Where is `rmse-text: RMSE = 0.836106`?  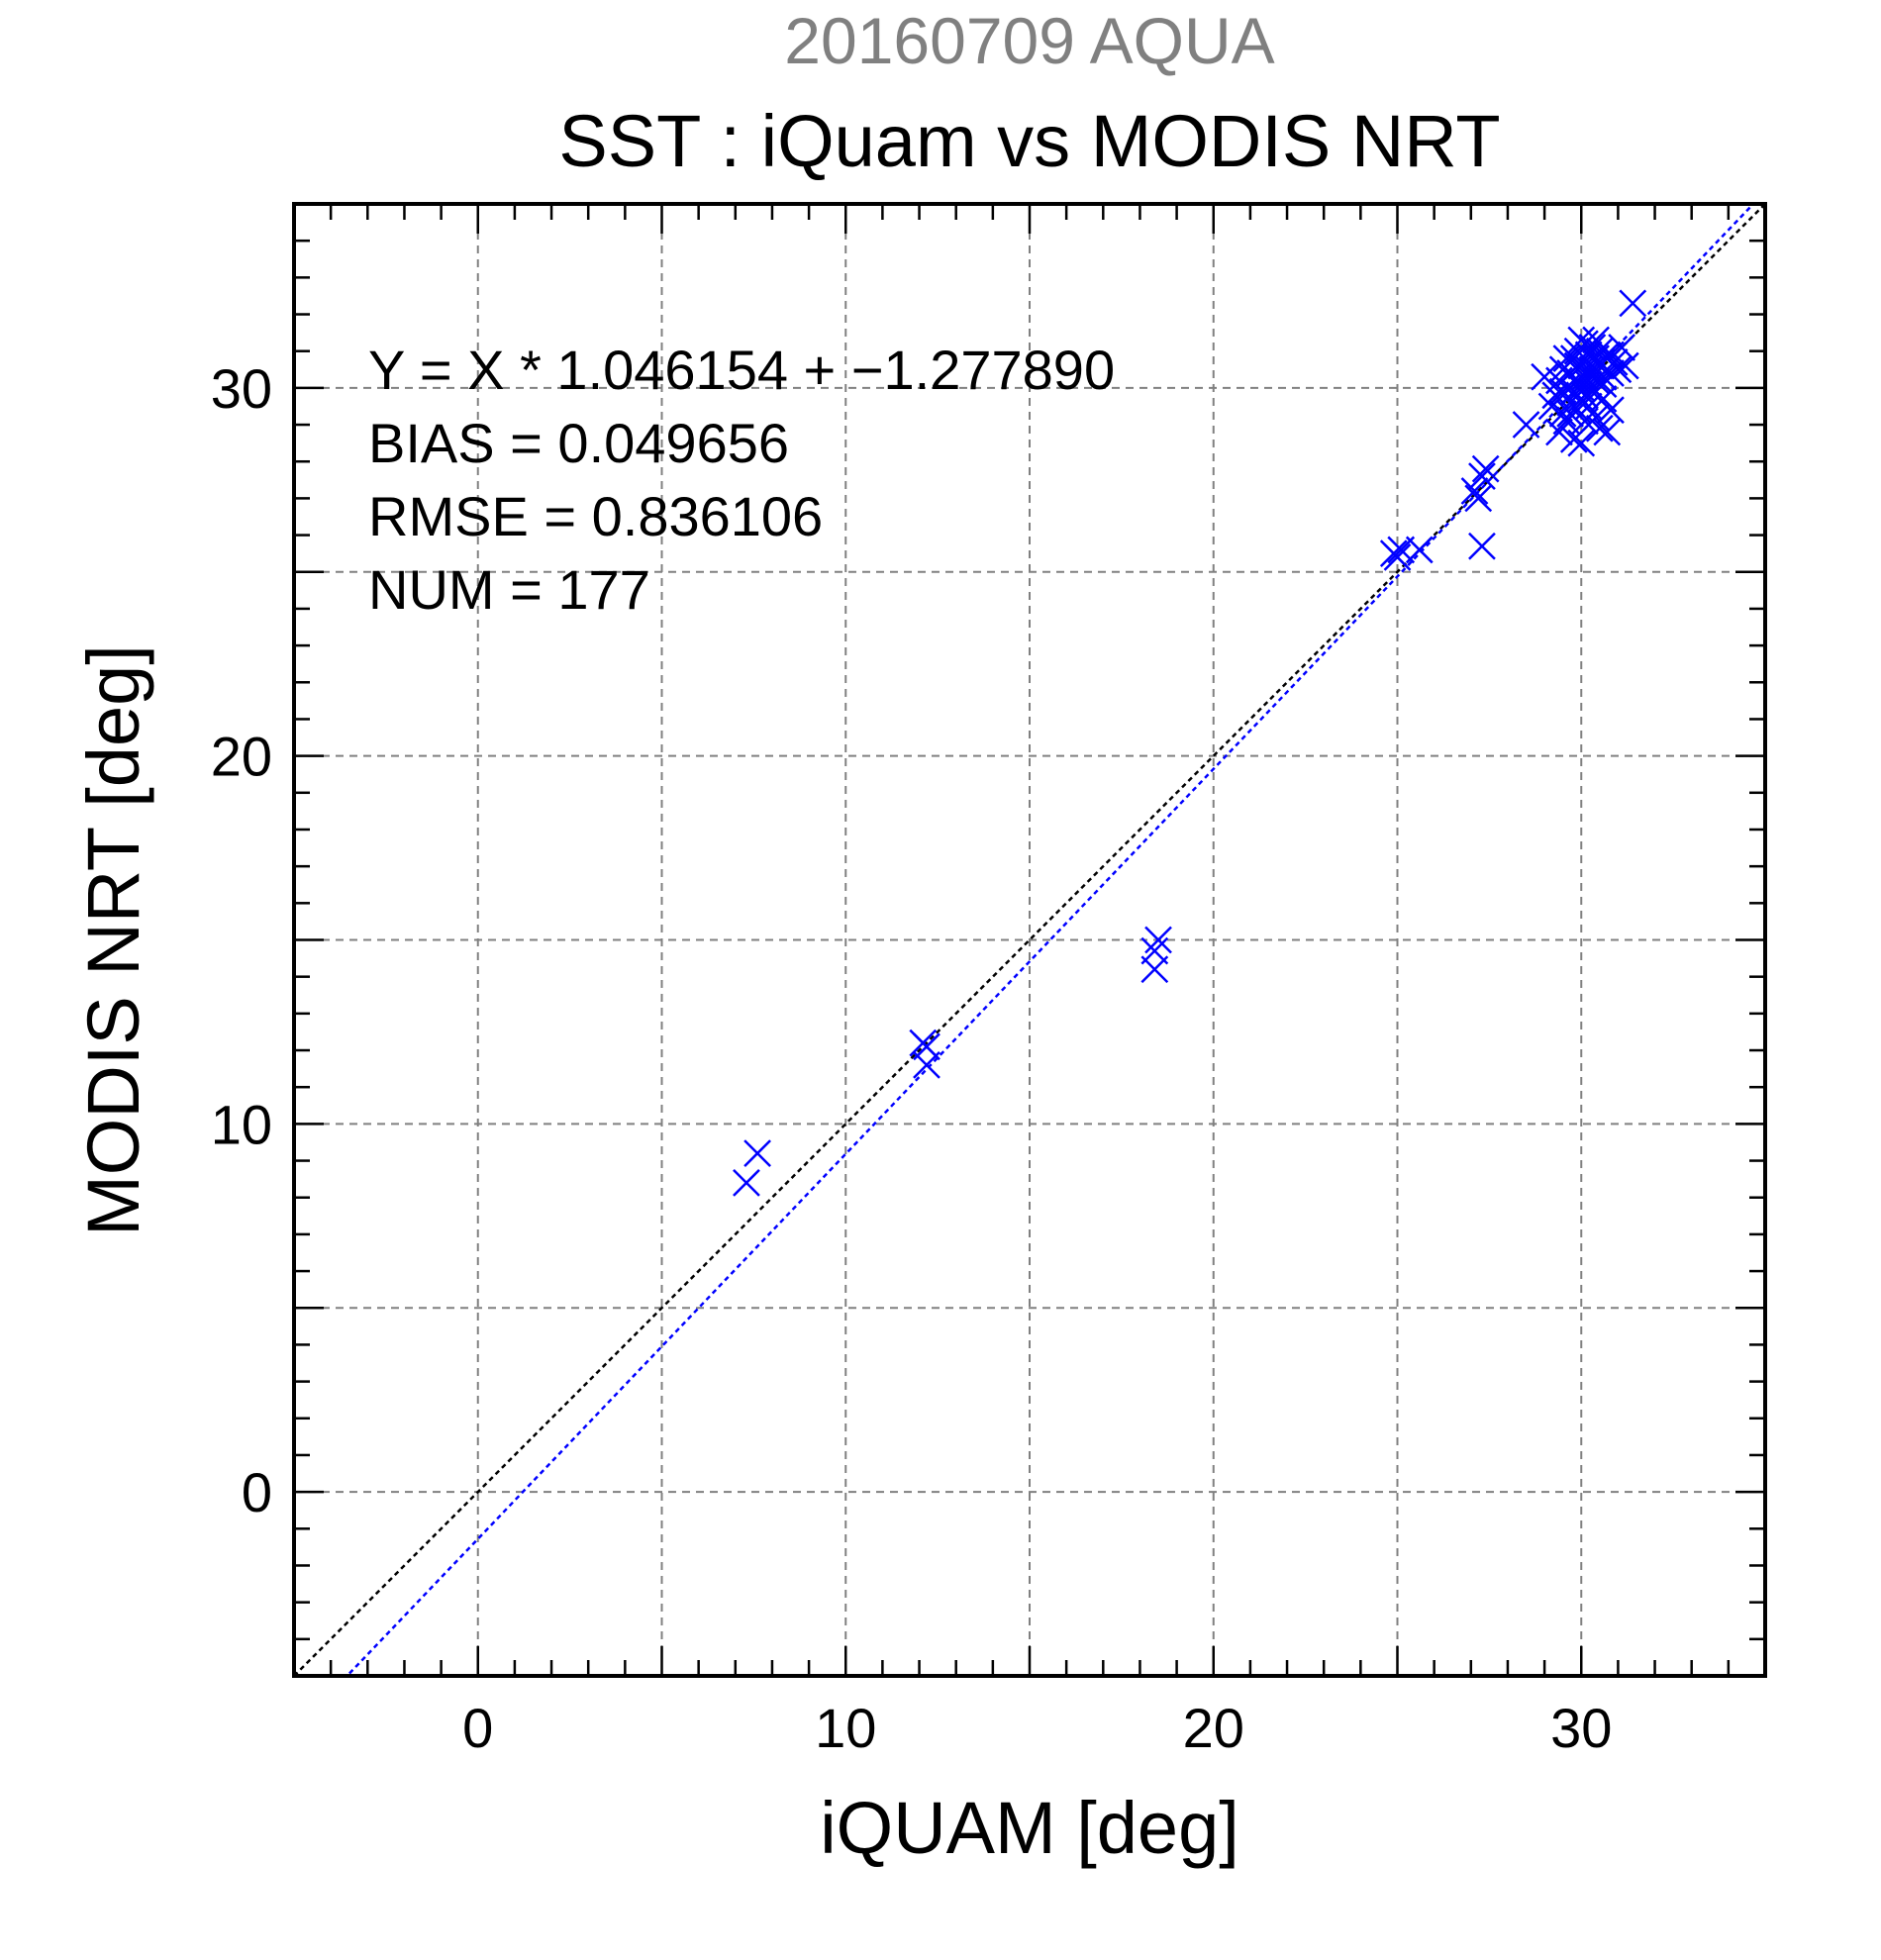
rmse-text: RMSE = 0.836106 is located at coordinates (595, 516).